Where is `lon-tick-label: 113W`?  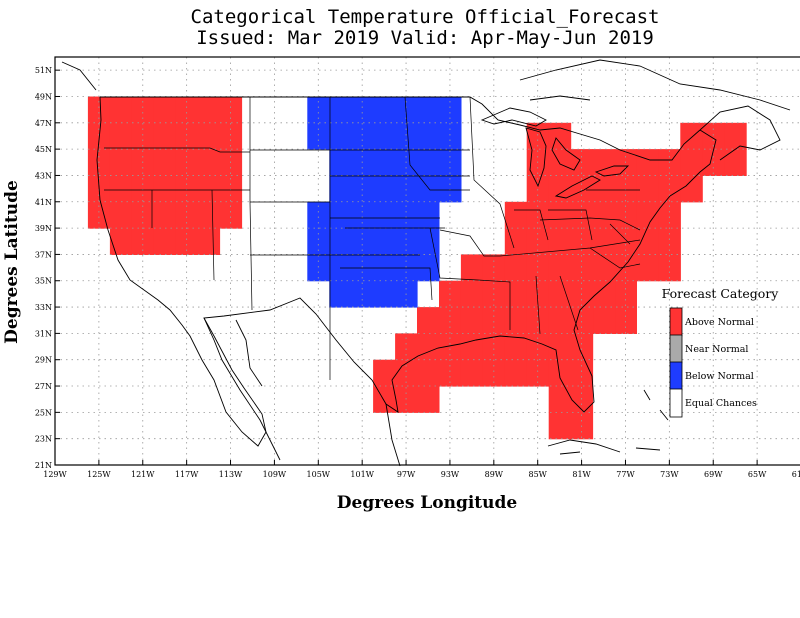 lon-tick-label: 113W is located at coordinates (231, 474).